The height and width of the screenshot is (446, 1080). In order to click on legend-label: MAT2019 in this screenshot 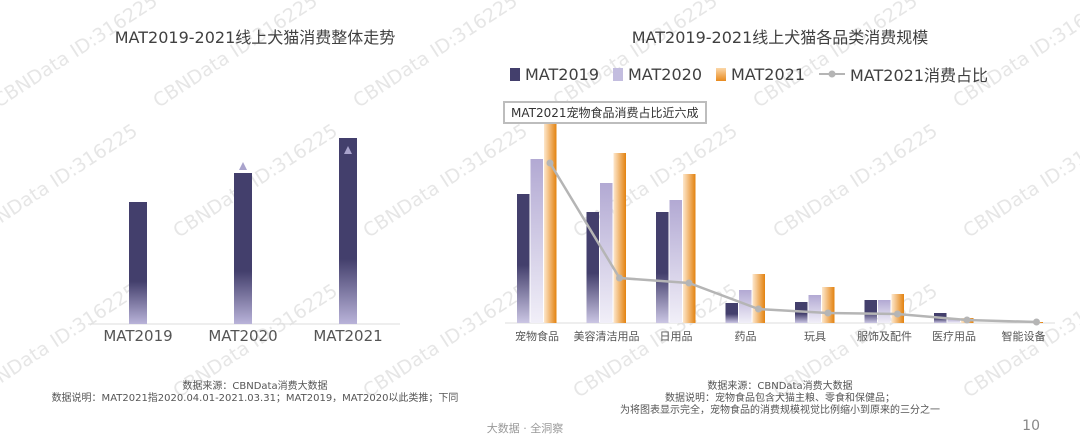, I will do `click(562, 74)`.